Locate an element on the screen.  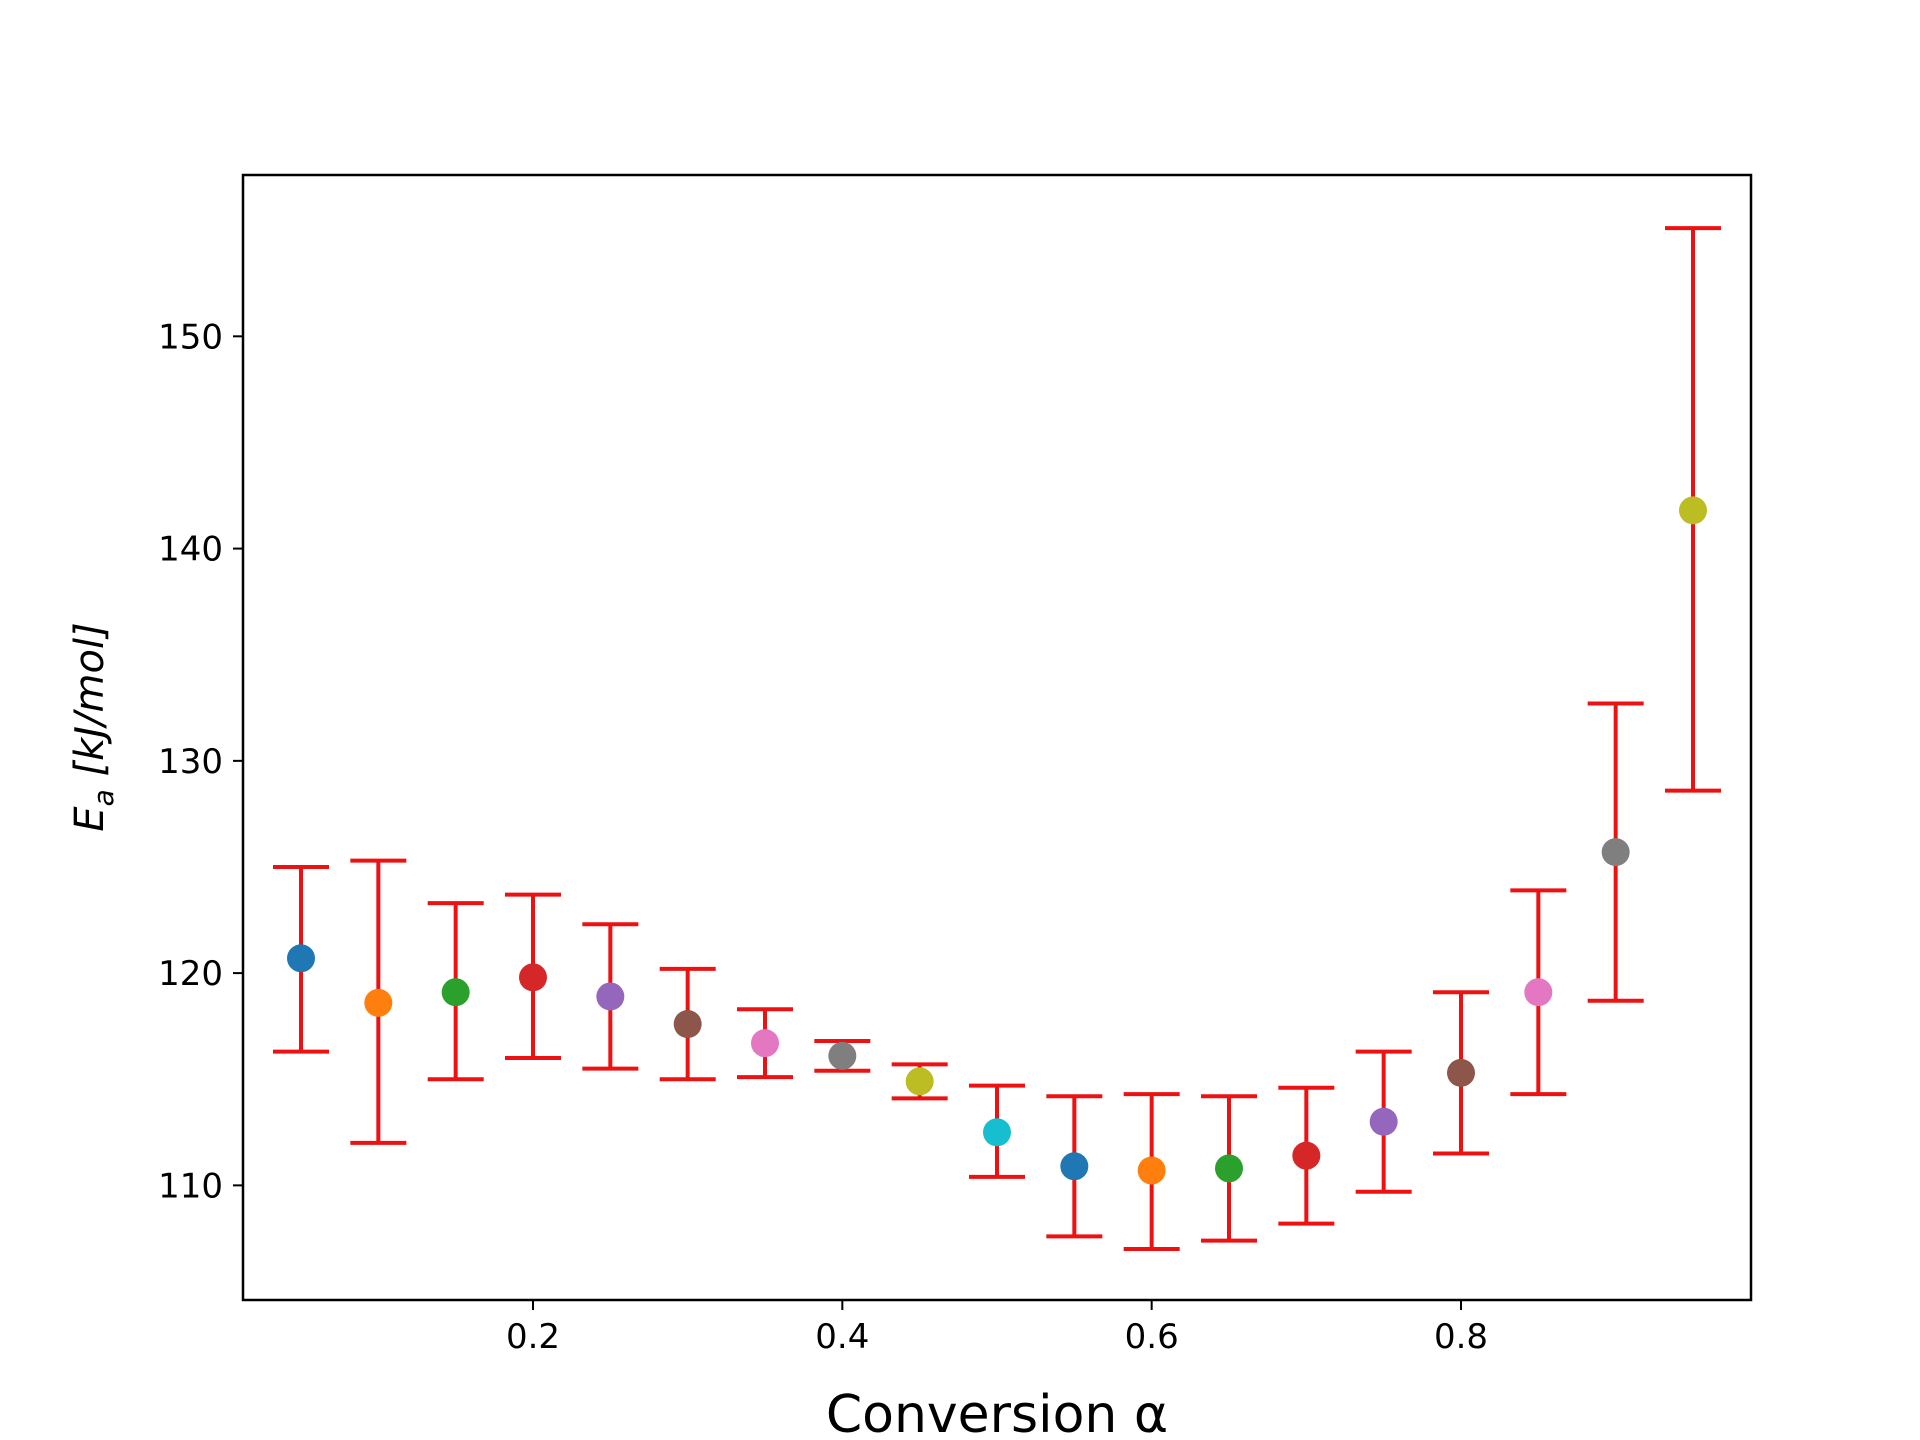
y-axis-label: Ea [kJ/mol] is located at coordinates (93, 726).